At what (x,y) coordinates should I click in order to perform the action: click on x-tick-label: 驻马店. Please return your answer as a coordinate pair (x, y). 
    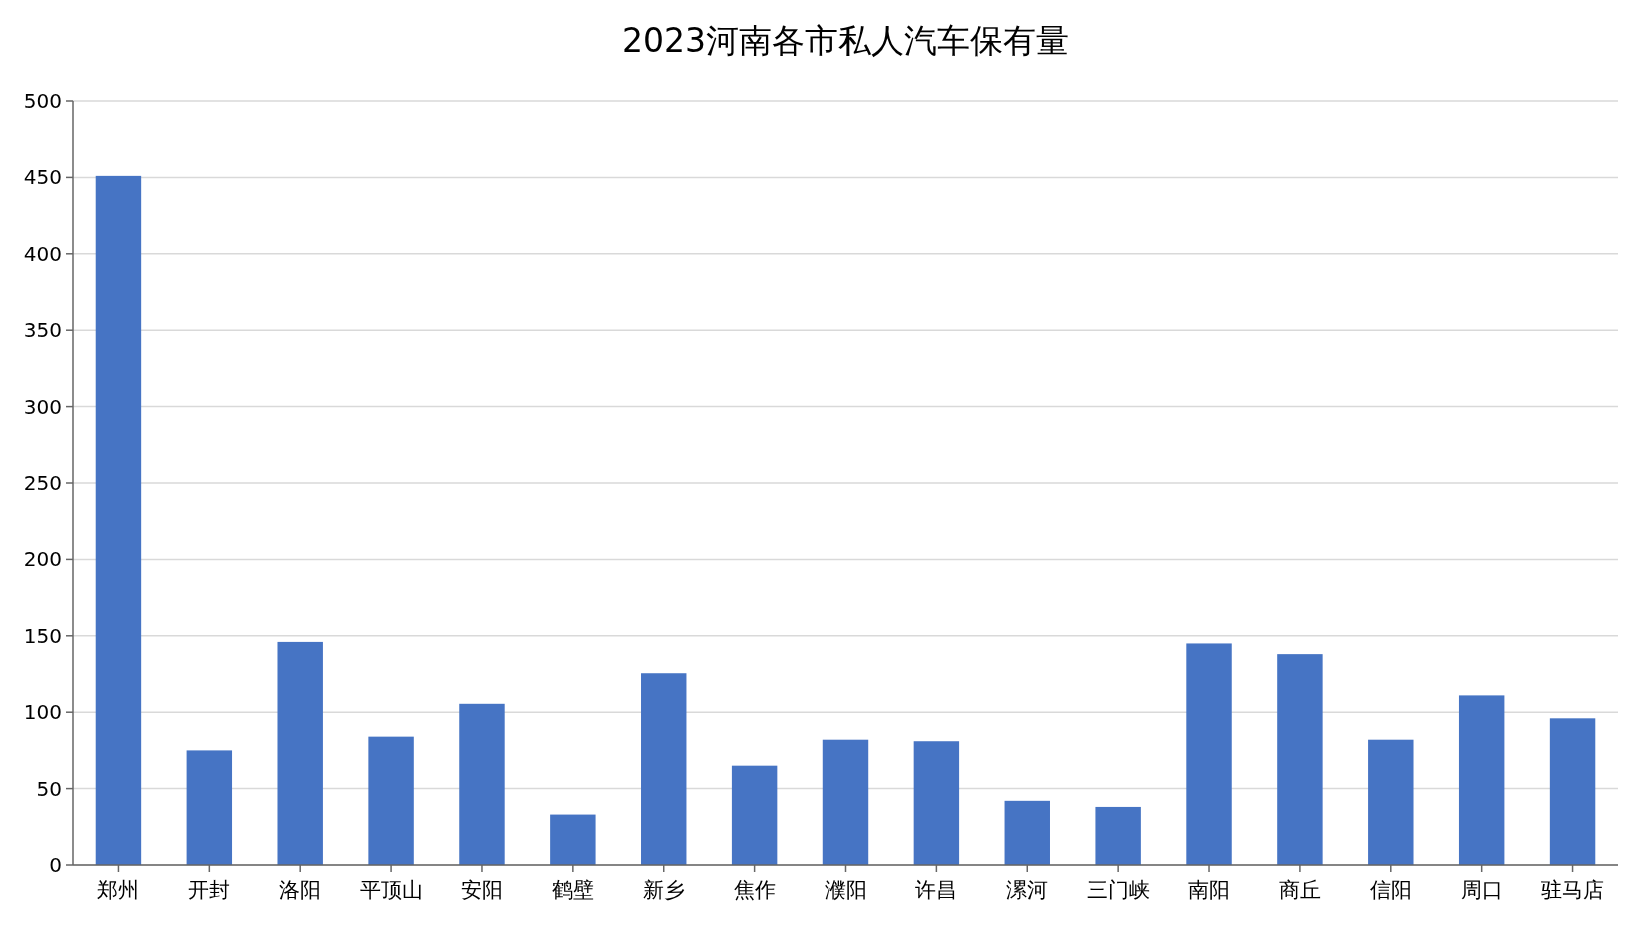
    Looking at the image, I should click on (1573, 890).